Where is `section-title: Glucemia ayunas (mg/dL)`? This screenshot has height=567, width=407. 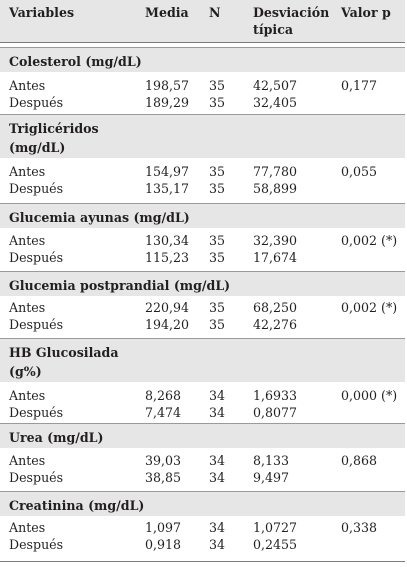 section-title: Glucemia ayunas (mg/dL) is located at coordinates (99, 217).